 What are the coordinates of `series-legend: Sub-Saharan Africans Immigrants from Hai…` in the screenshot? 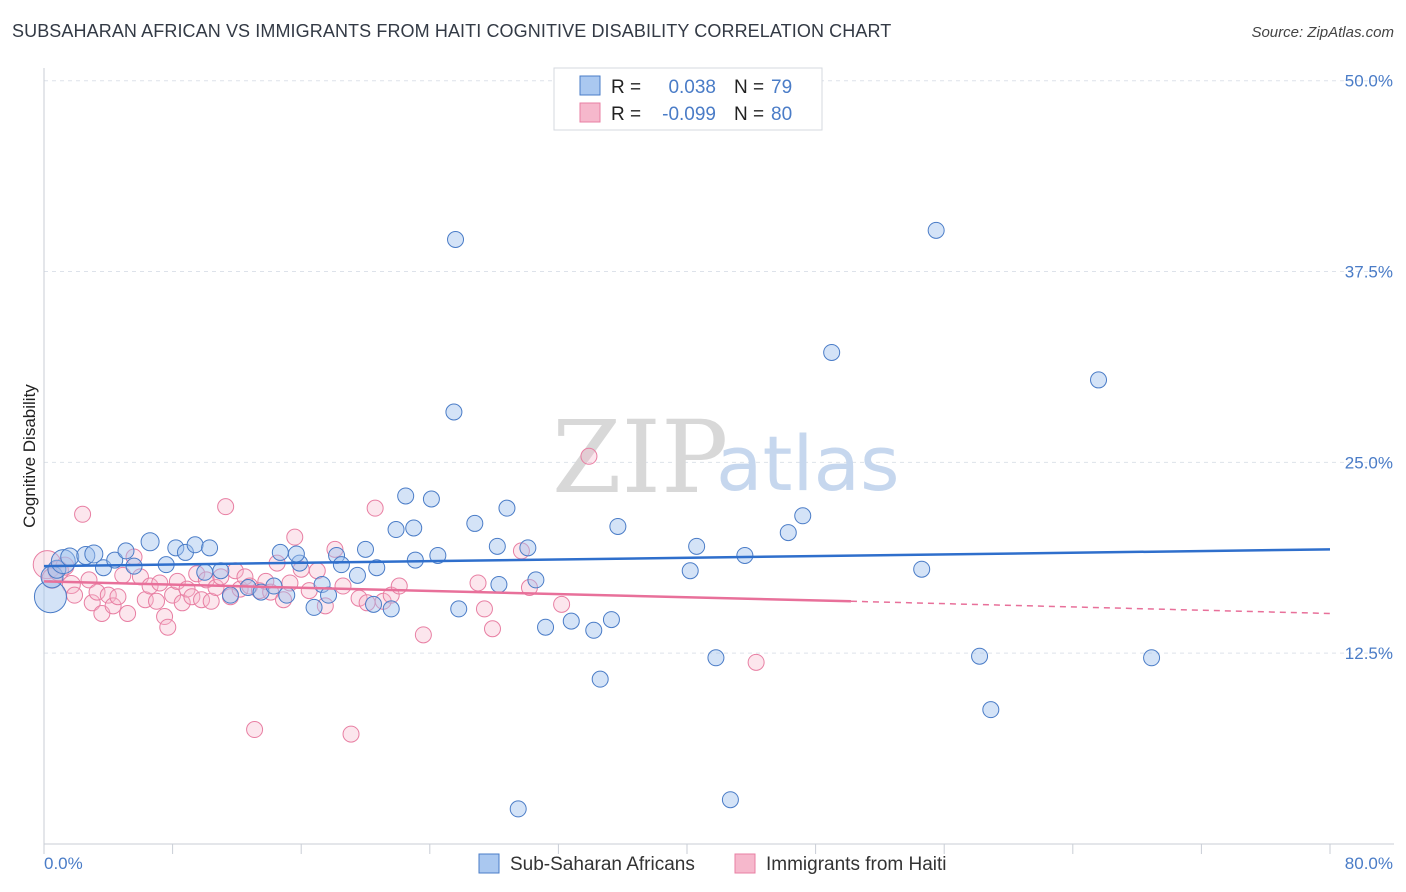 It's located at (712, 864).